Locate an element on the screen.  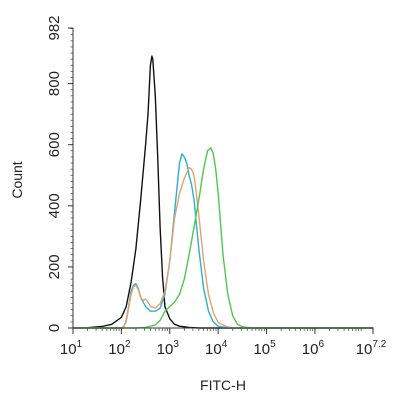
x-tick-exponent: 5 is located at coordinates (273, 344).